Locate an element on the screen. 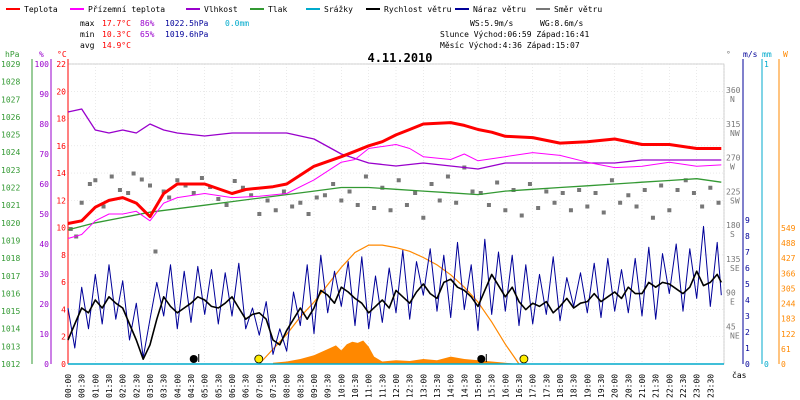  legend-label-temp: Teplota is located at coordinates (41, 9).